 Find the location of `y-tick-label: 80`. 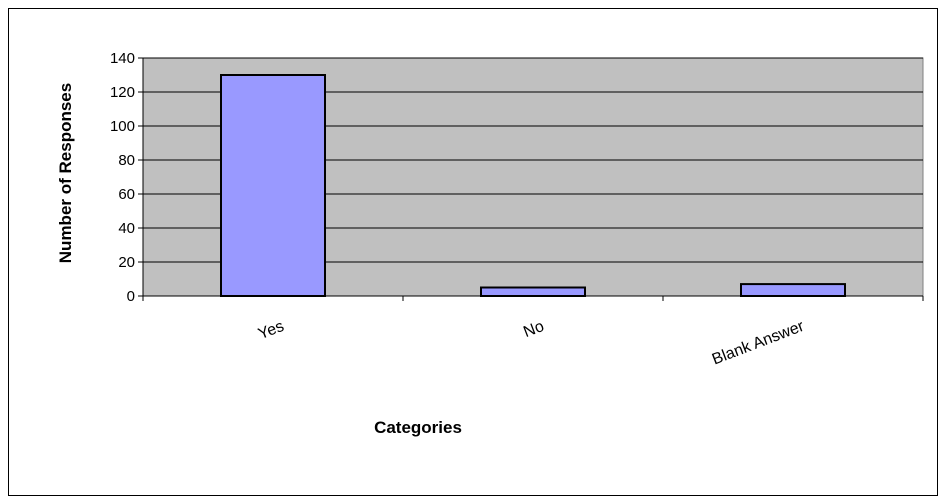

y-tick-label: 80 is located at coordinates (126, 160).